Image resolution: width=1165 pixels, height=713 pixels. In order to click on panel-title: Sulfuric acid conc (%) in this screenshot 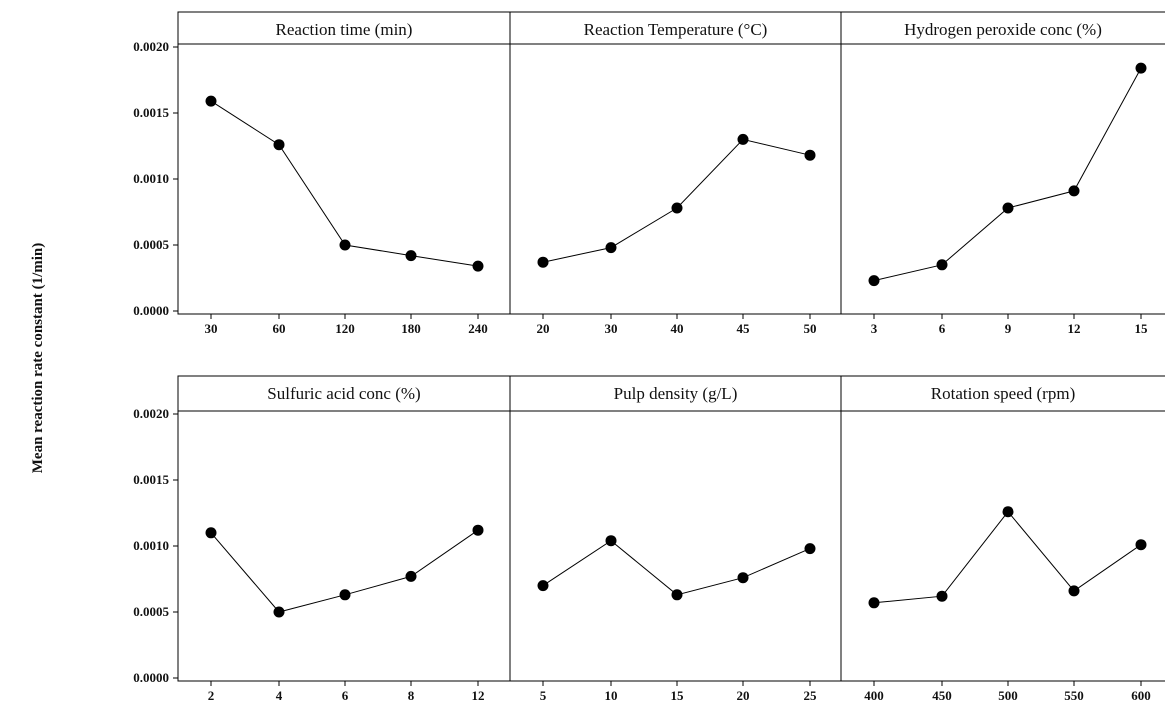, I will do `click(343, 393)`.